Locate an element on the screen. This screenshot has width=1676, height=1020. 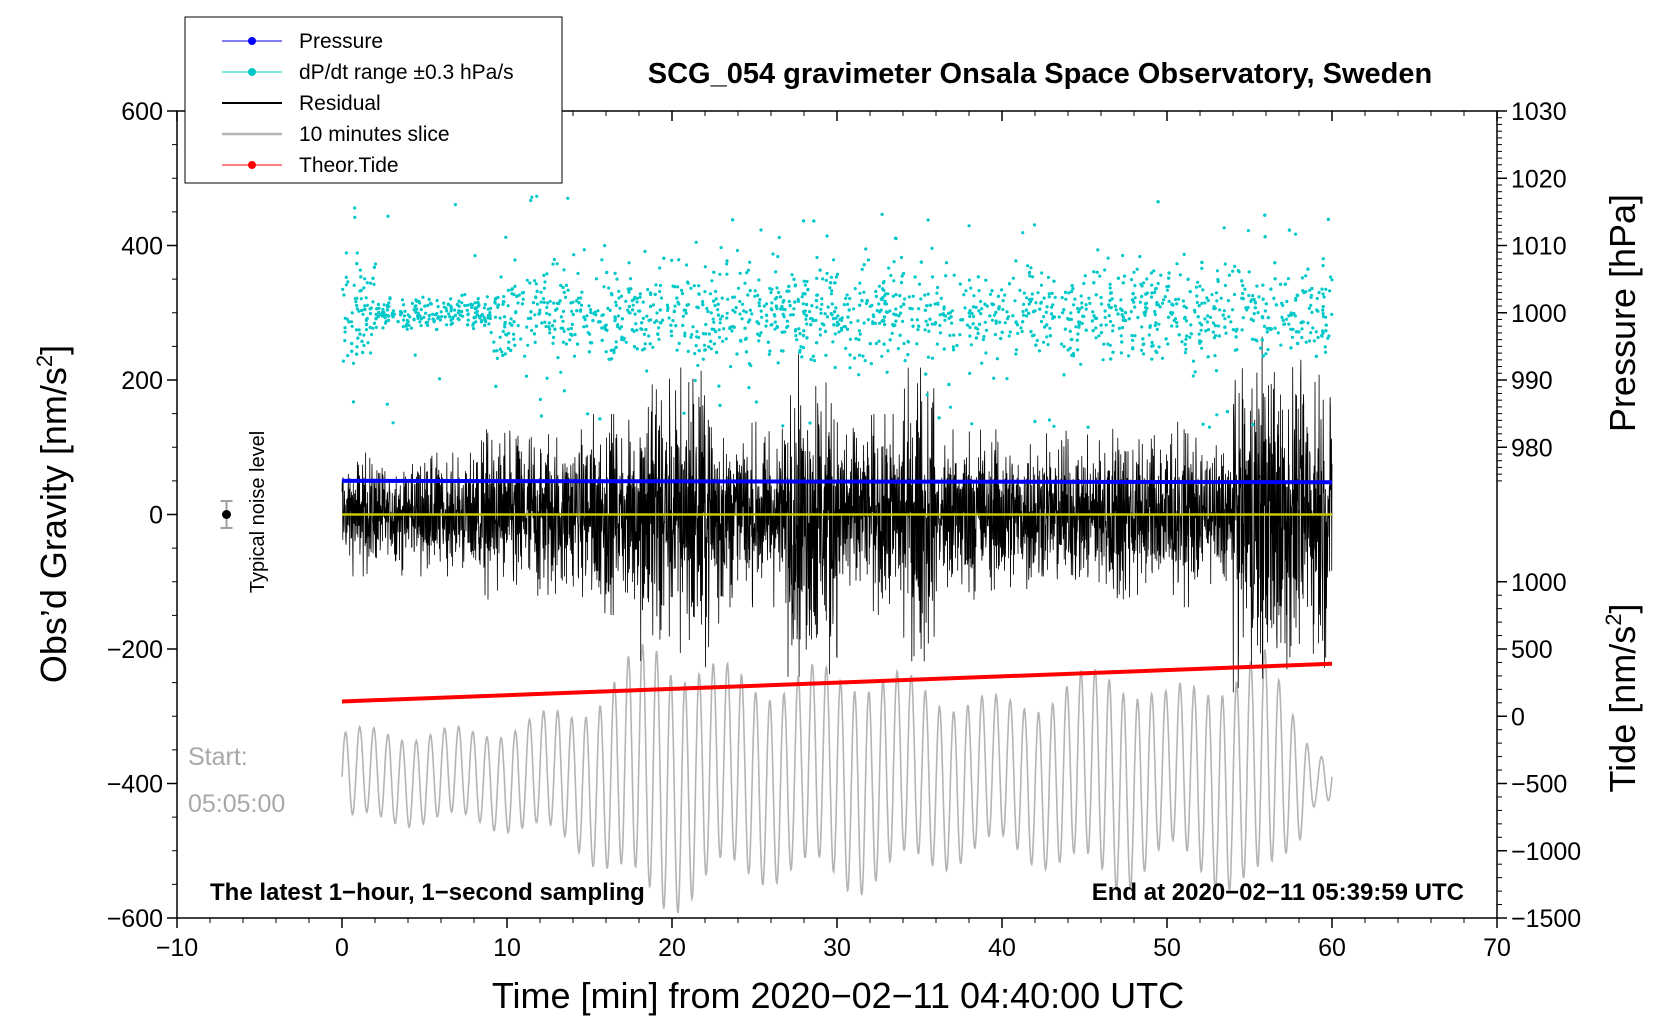
pressure-tick-label: 1000 is located at coordinates (1539, 314).